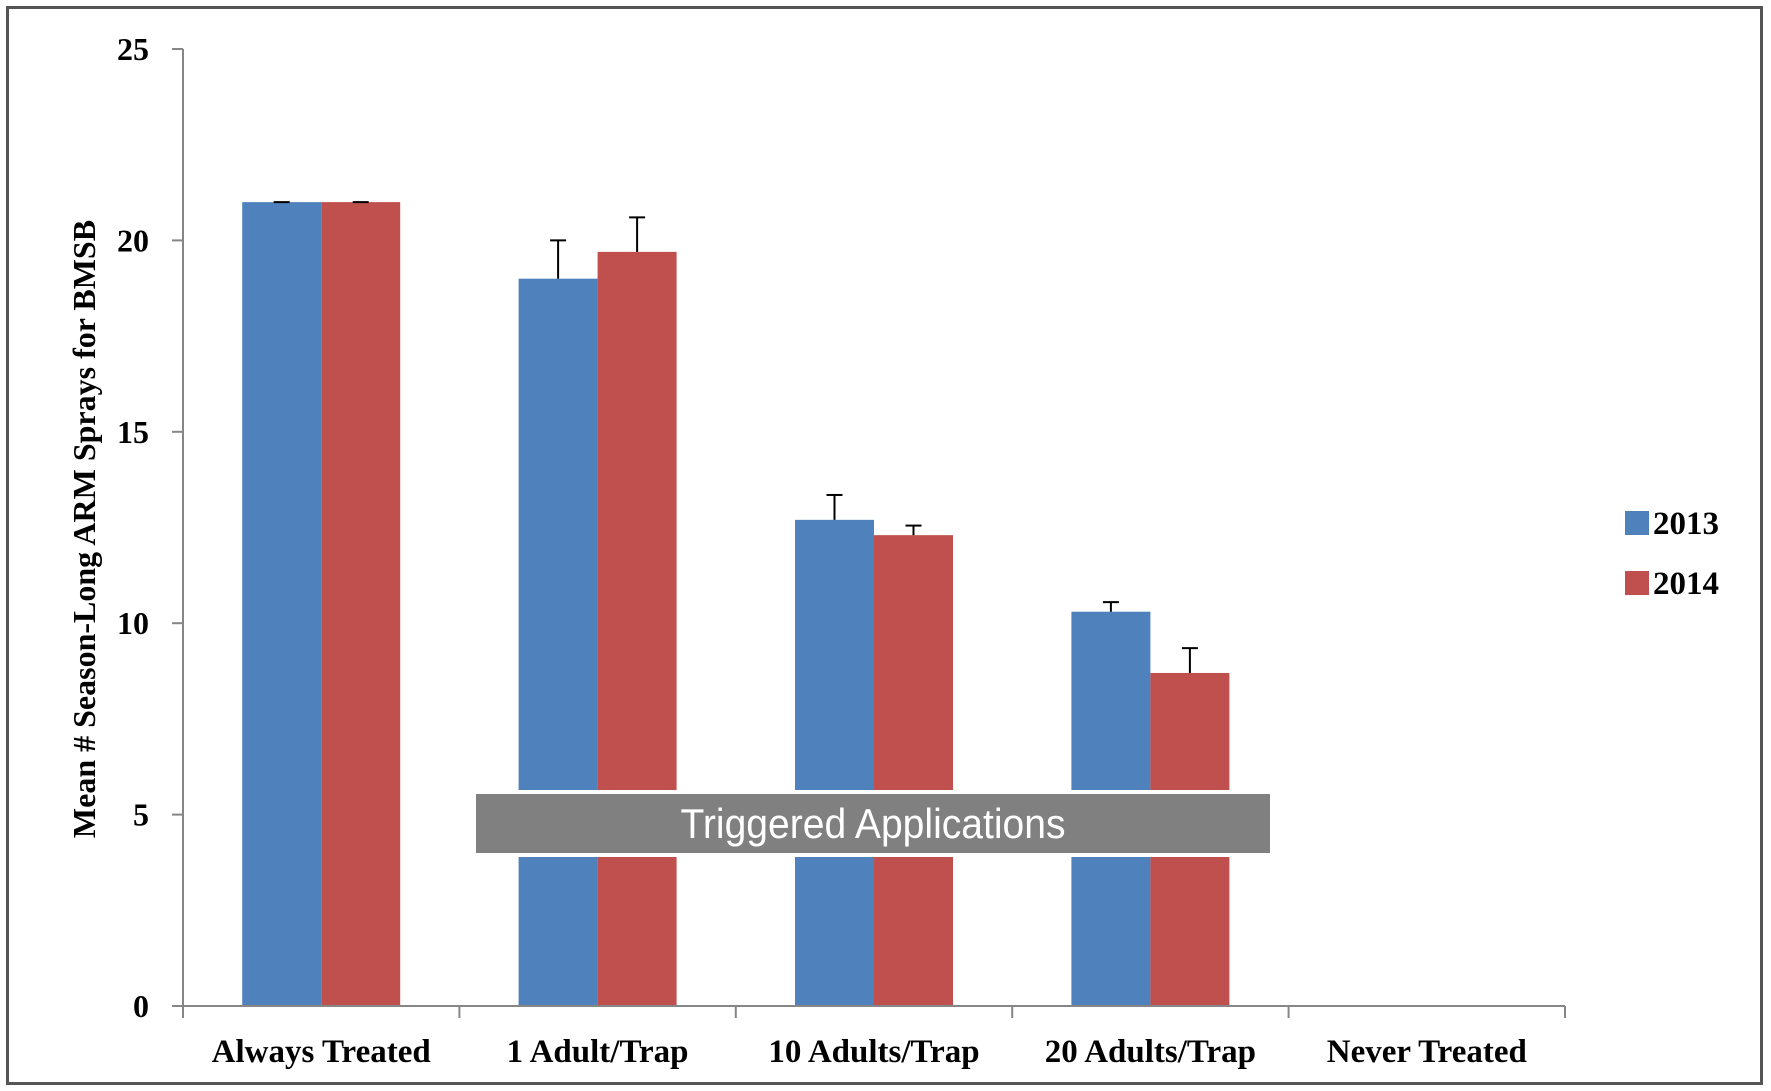 The image size is (1771, 1091). What do you see at coordinates (1686, 584) in the screenshot?
I see `legend-label-2014: 2014` at bounding box center [1686, 584].